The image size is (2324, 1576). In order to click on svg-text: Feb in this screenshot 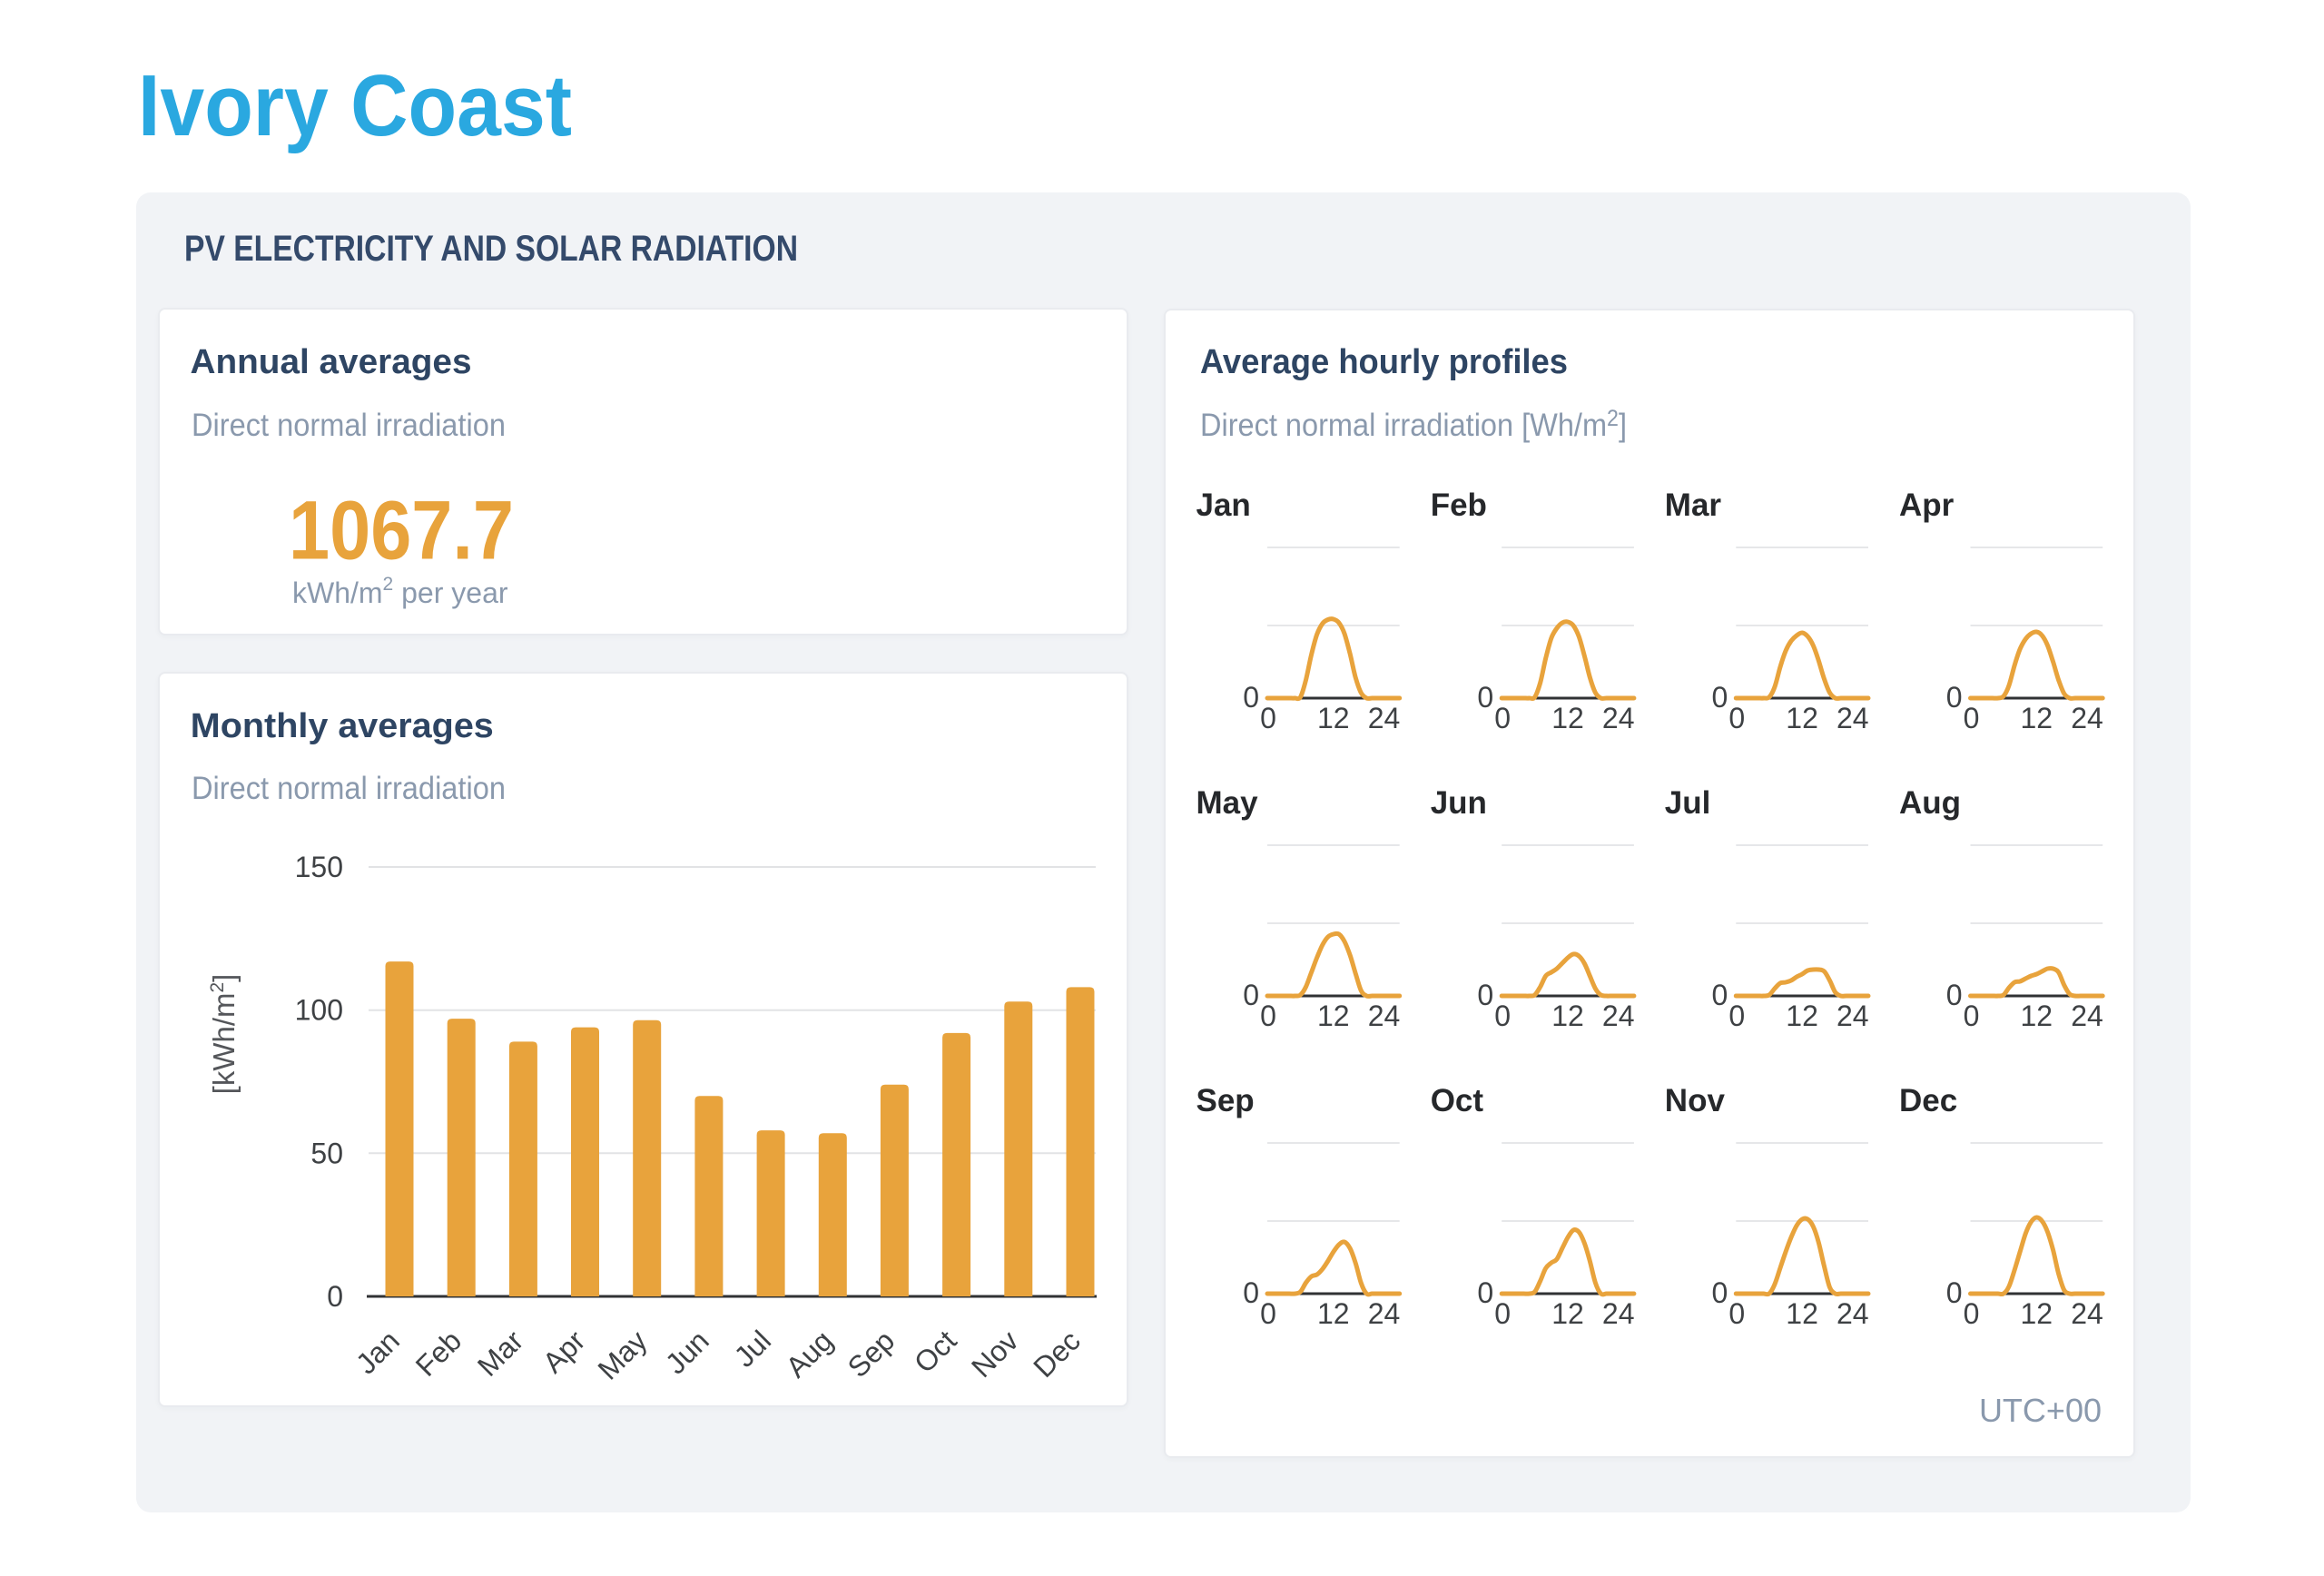, I will do `click(1459, 505)`.